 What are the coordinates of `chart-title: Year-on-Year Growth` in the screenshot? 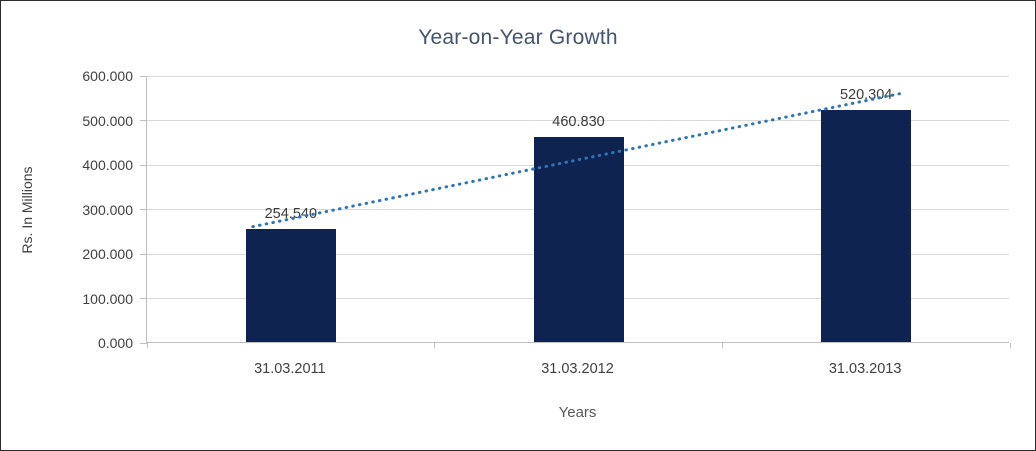 It's located at (518, 37).